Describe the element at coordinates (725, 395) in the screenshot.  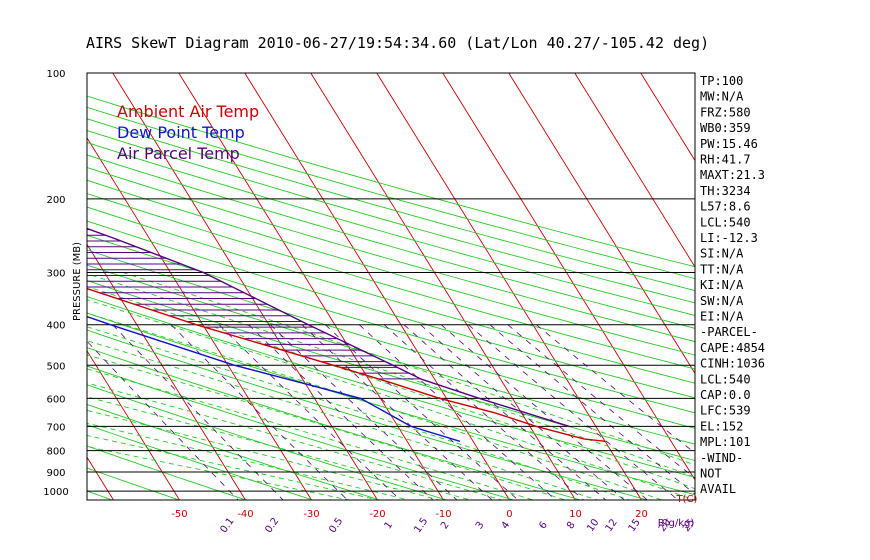
I see `index-label: CAP:0.0` at that location.